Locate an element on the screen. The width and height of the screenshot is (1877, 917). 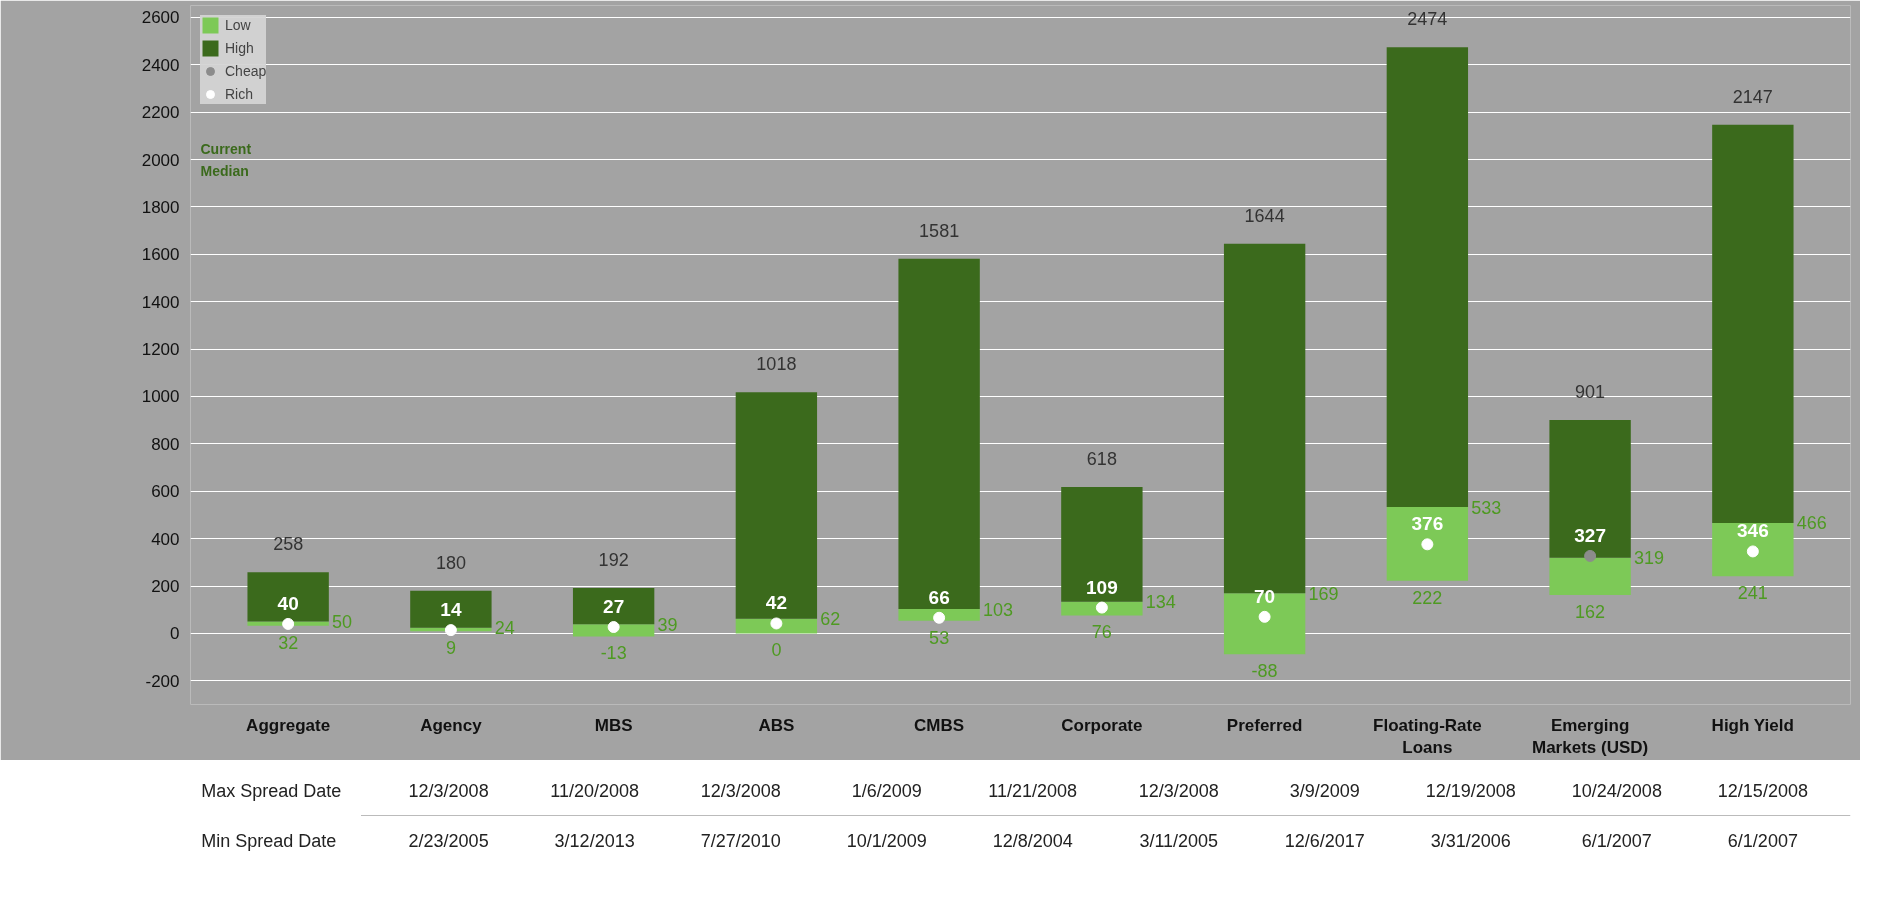
annotation: -13 is located at coordinates (613, 653).